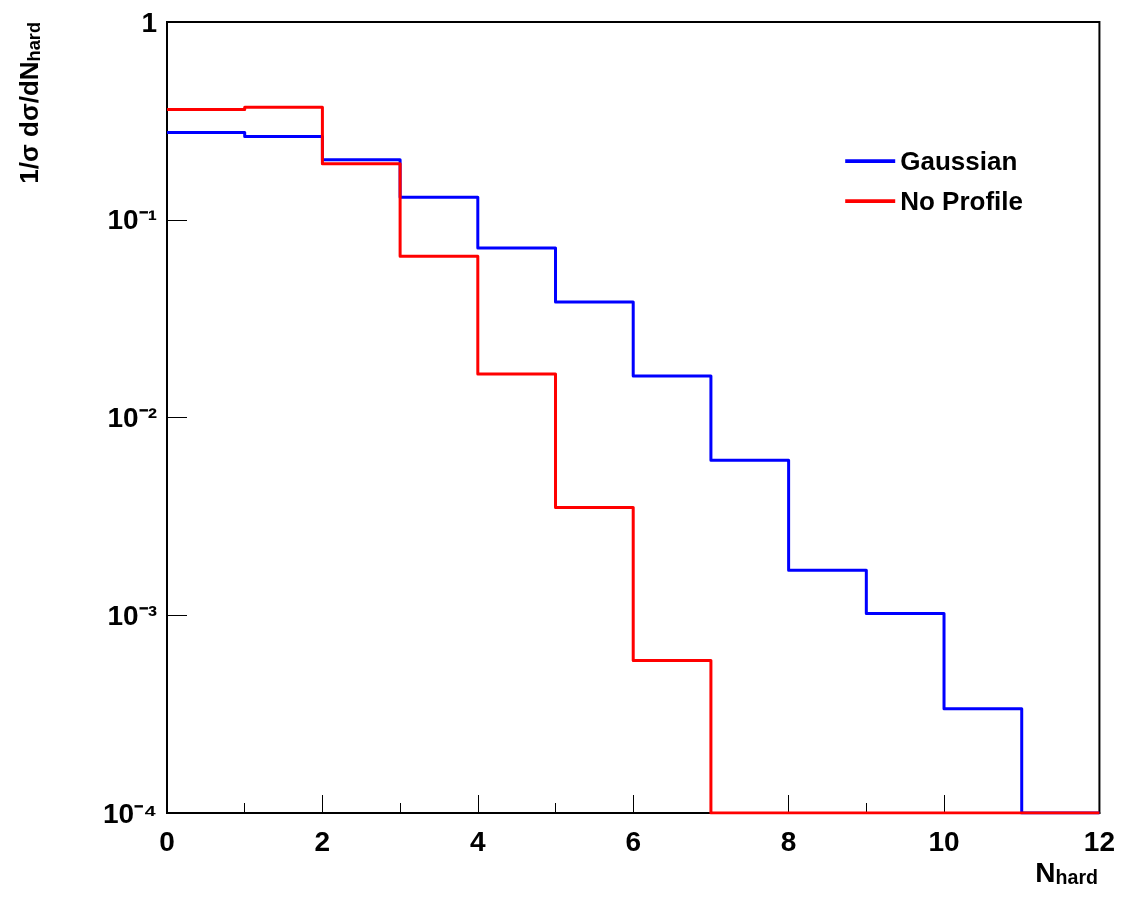 The width and height of the screenshot is (1126, 903). I want to click on x-axis-title: Nhard, so click(1067, 872).